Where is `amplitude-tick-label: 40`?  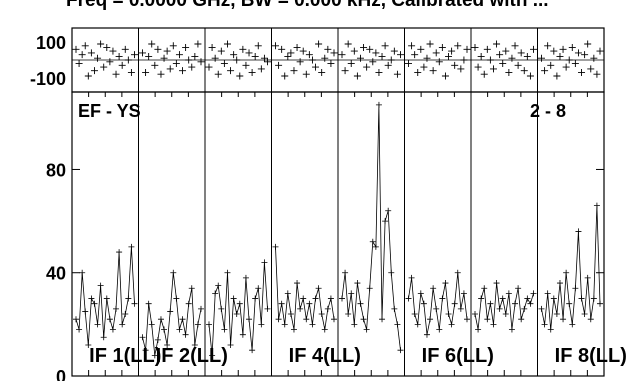
amplitude-tick-label: 40 is located at coordinates (56, 274).